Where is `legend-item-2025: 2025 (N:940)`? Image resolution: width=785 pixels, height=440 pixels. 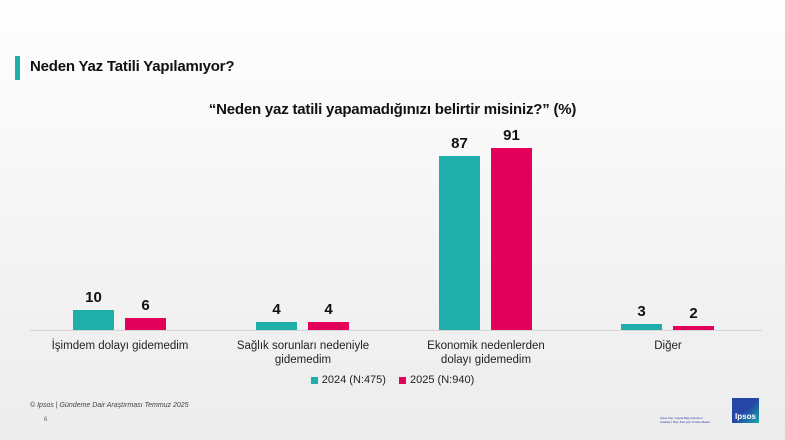 legend-item-2025: 2025 (N:940) is located at coordinates (436, 380).